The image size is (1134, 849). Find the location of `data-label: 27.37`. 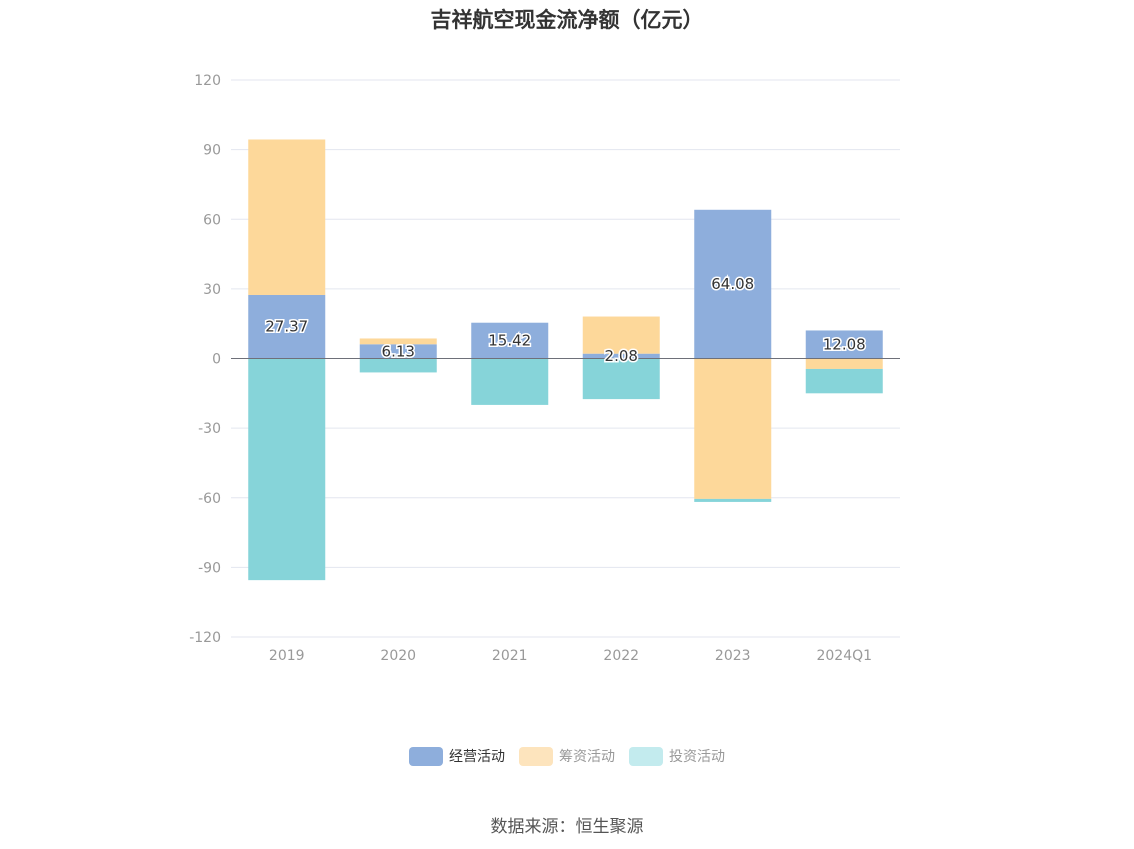

data-label: 27.37 is located at coordinates (286, 327).